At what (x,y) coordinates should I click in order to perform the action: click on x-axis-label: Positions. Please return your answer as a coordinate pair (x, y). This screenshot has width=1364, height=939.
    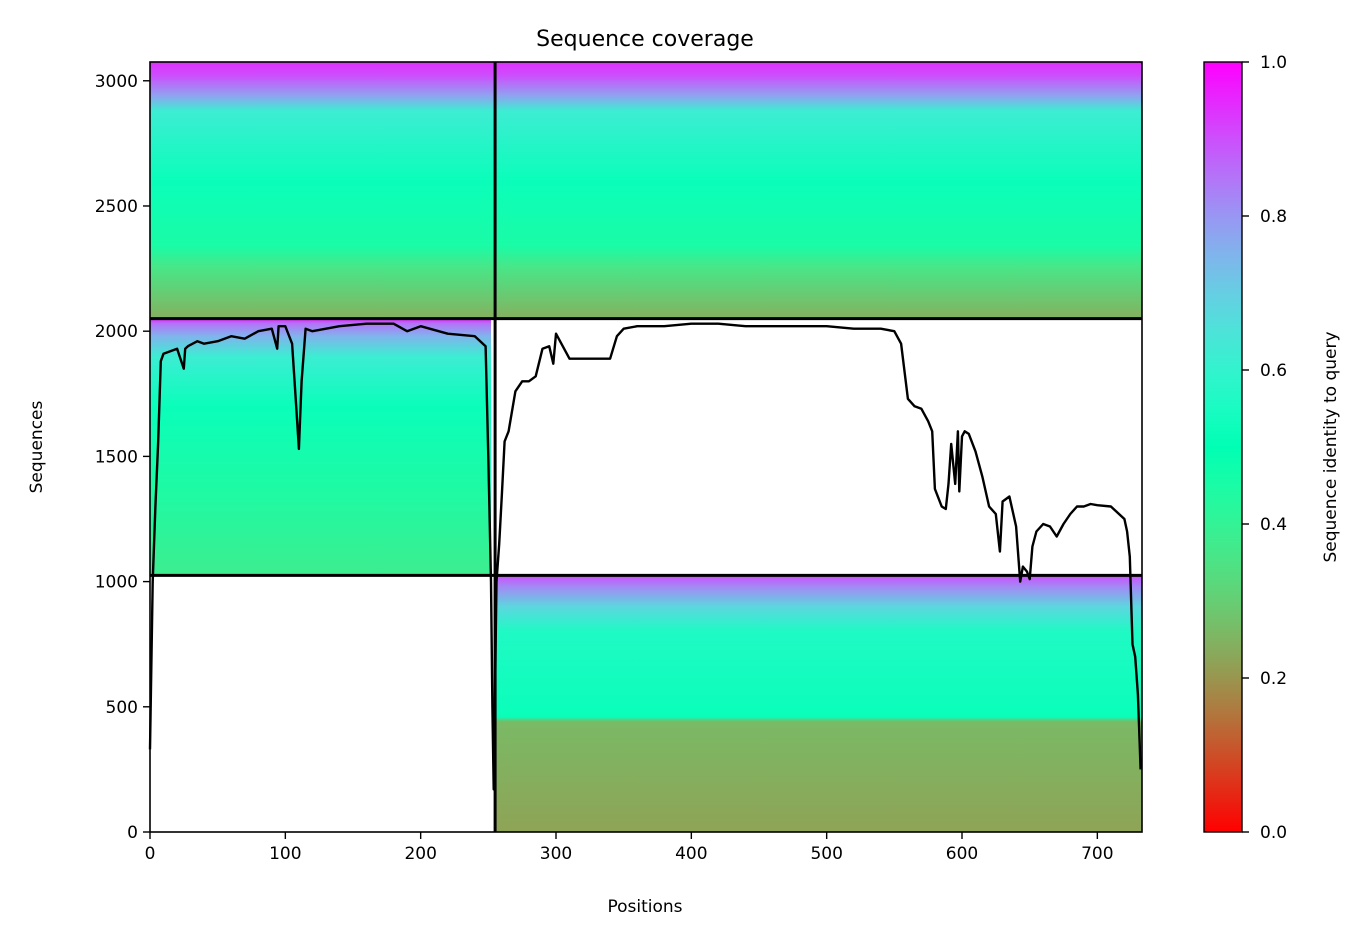
    Looking at the image, I should click on (644, 907).